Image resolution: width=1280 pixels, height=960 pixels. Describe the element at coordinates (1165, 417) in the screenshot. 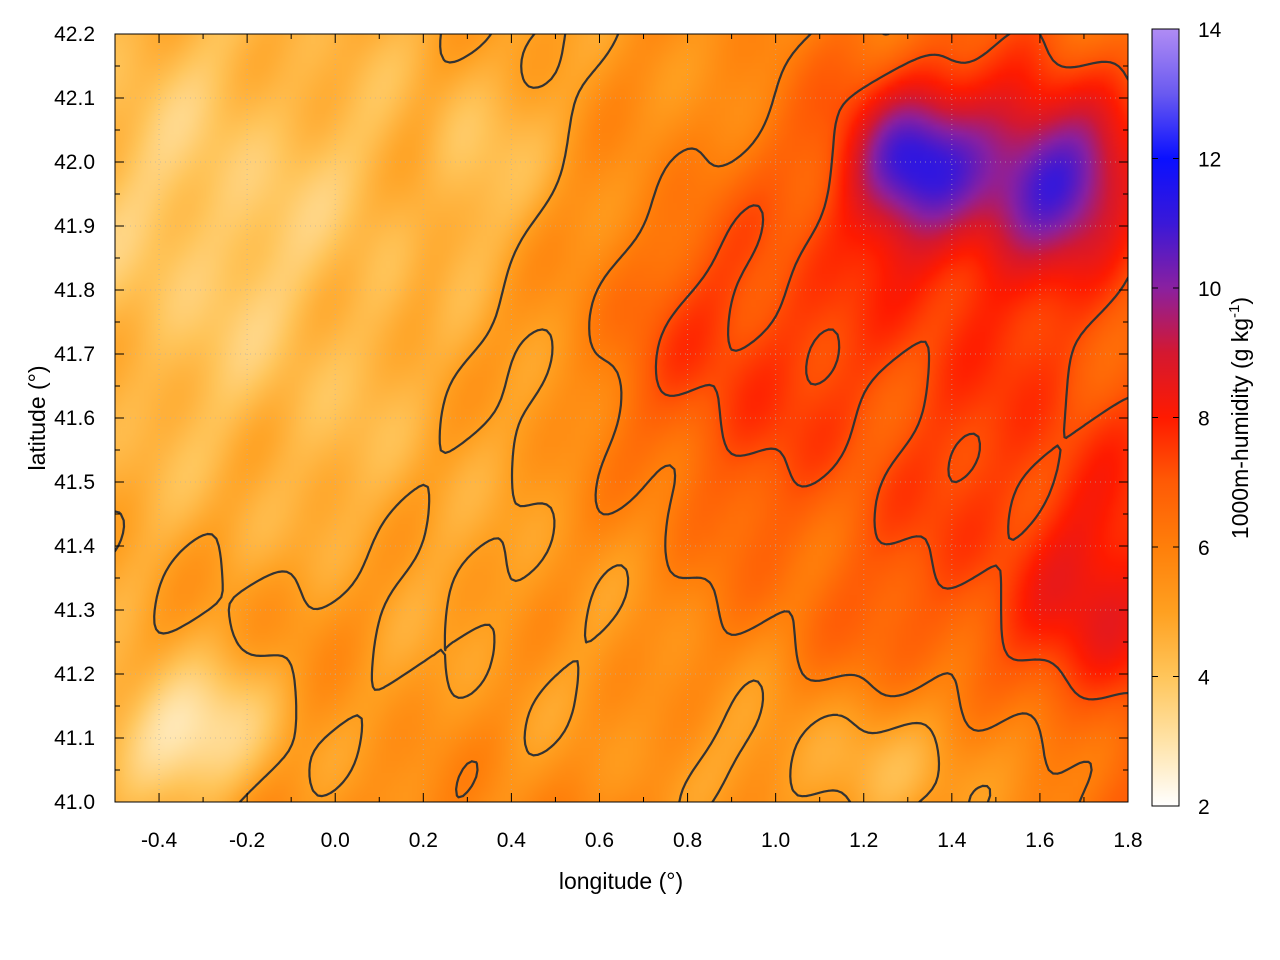

I see `colorbar-ticks` at that location.